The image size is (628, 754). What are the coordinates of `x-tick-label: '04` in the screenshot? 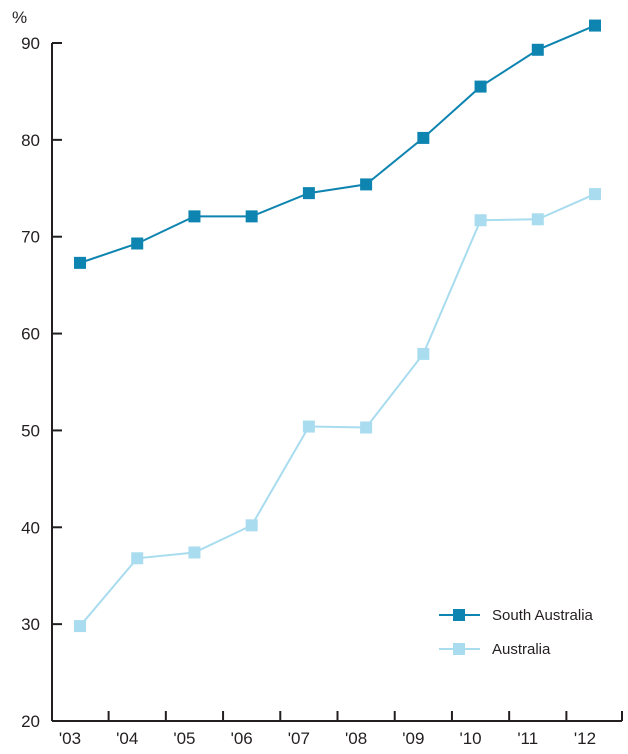 It's located at (127, 738).